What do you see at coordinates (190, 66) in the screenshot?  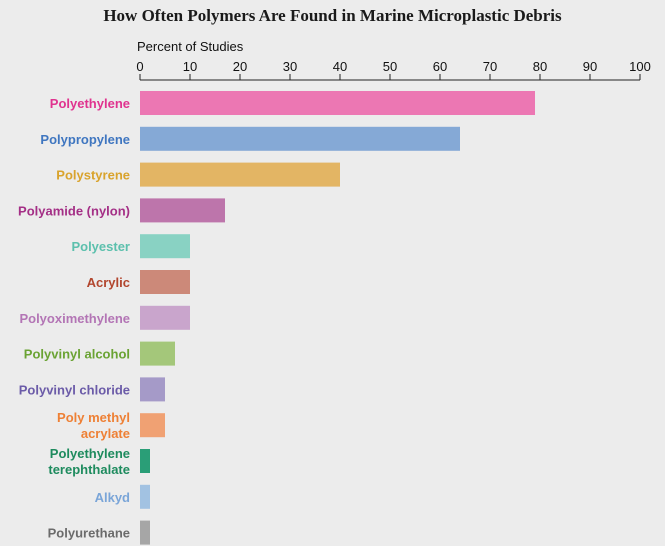 I see `x-tick-label: 10` at bounding box center [190, 66].